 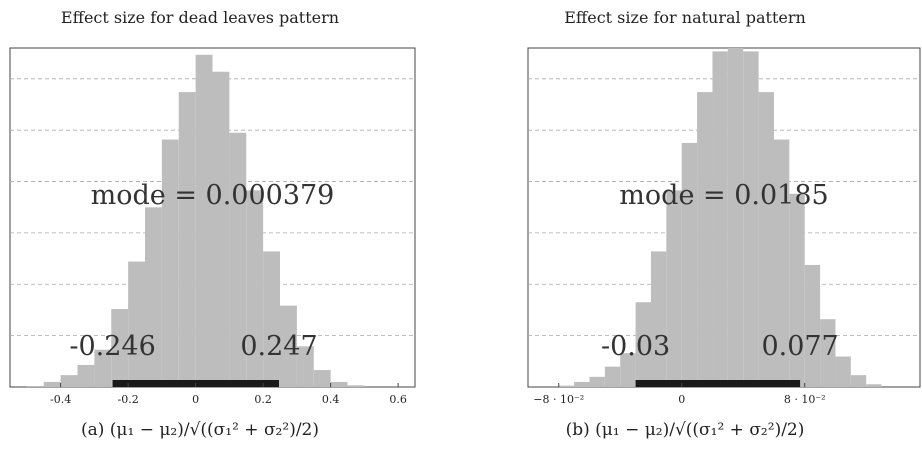 I want to click on x-tick-label: 8 · 10⁻², so click(x=805, y=399).